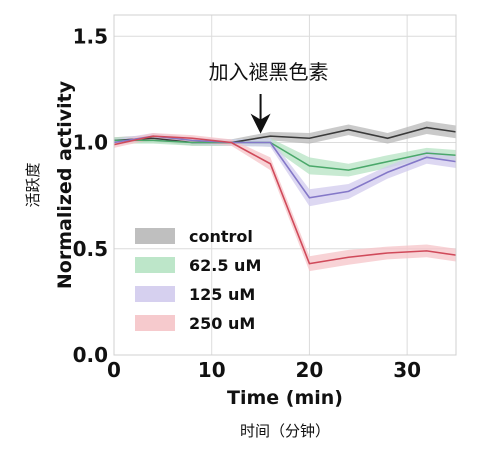 The height and width of the screenshot is (452, 482). What do you see at coordinates (90, 355) in the screenshot?
I see `y-tick-label: 0.0` at bounding box center [90, 355].